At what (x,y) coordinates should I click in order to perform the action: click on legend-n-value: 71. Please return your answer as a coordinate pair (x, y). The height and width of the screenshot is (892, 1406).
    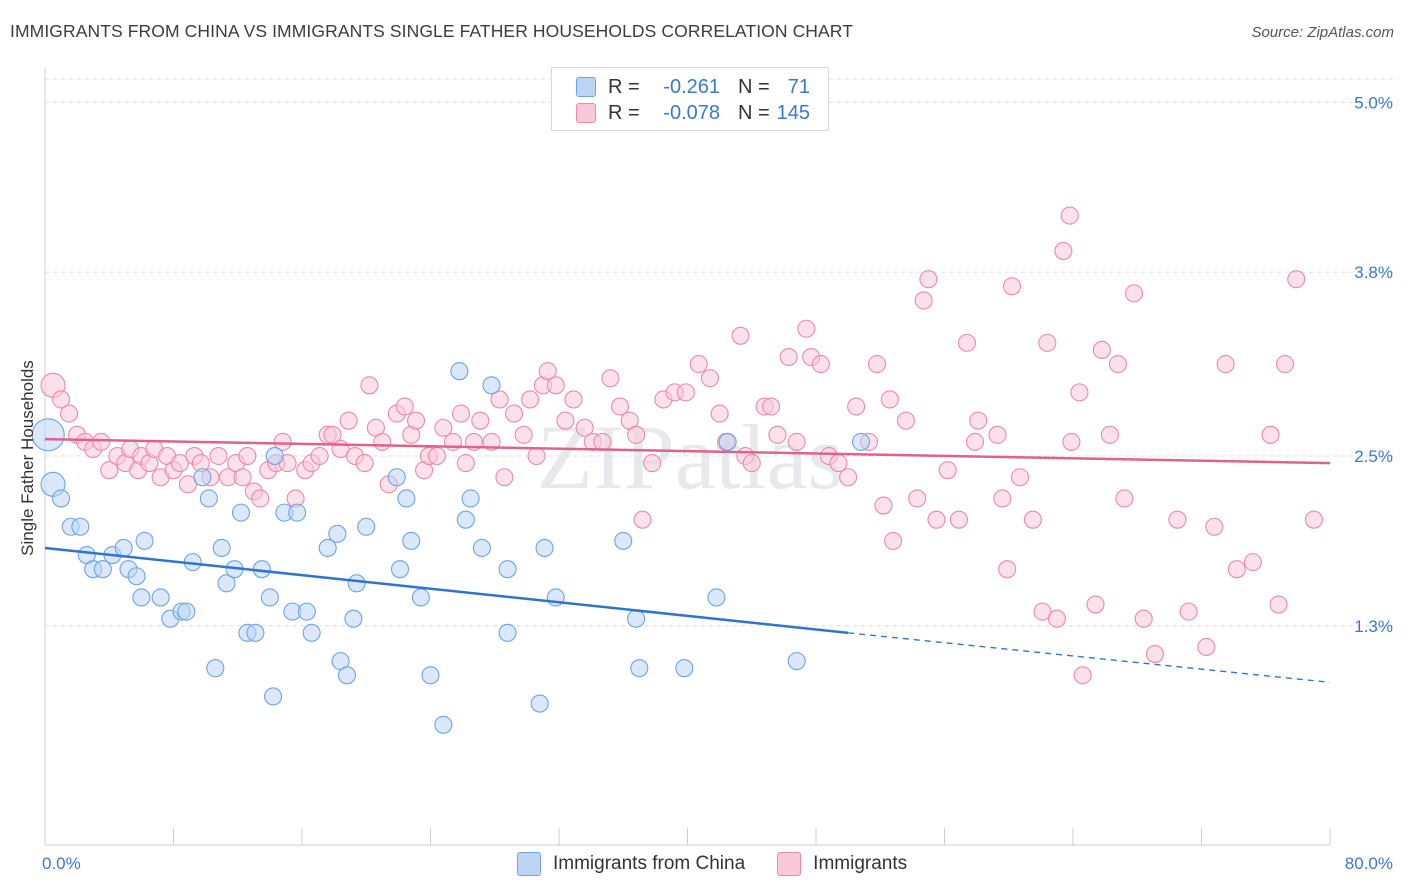
    Looking at the image, I should click on (798, 86).